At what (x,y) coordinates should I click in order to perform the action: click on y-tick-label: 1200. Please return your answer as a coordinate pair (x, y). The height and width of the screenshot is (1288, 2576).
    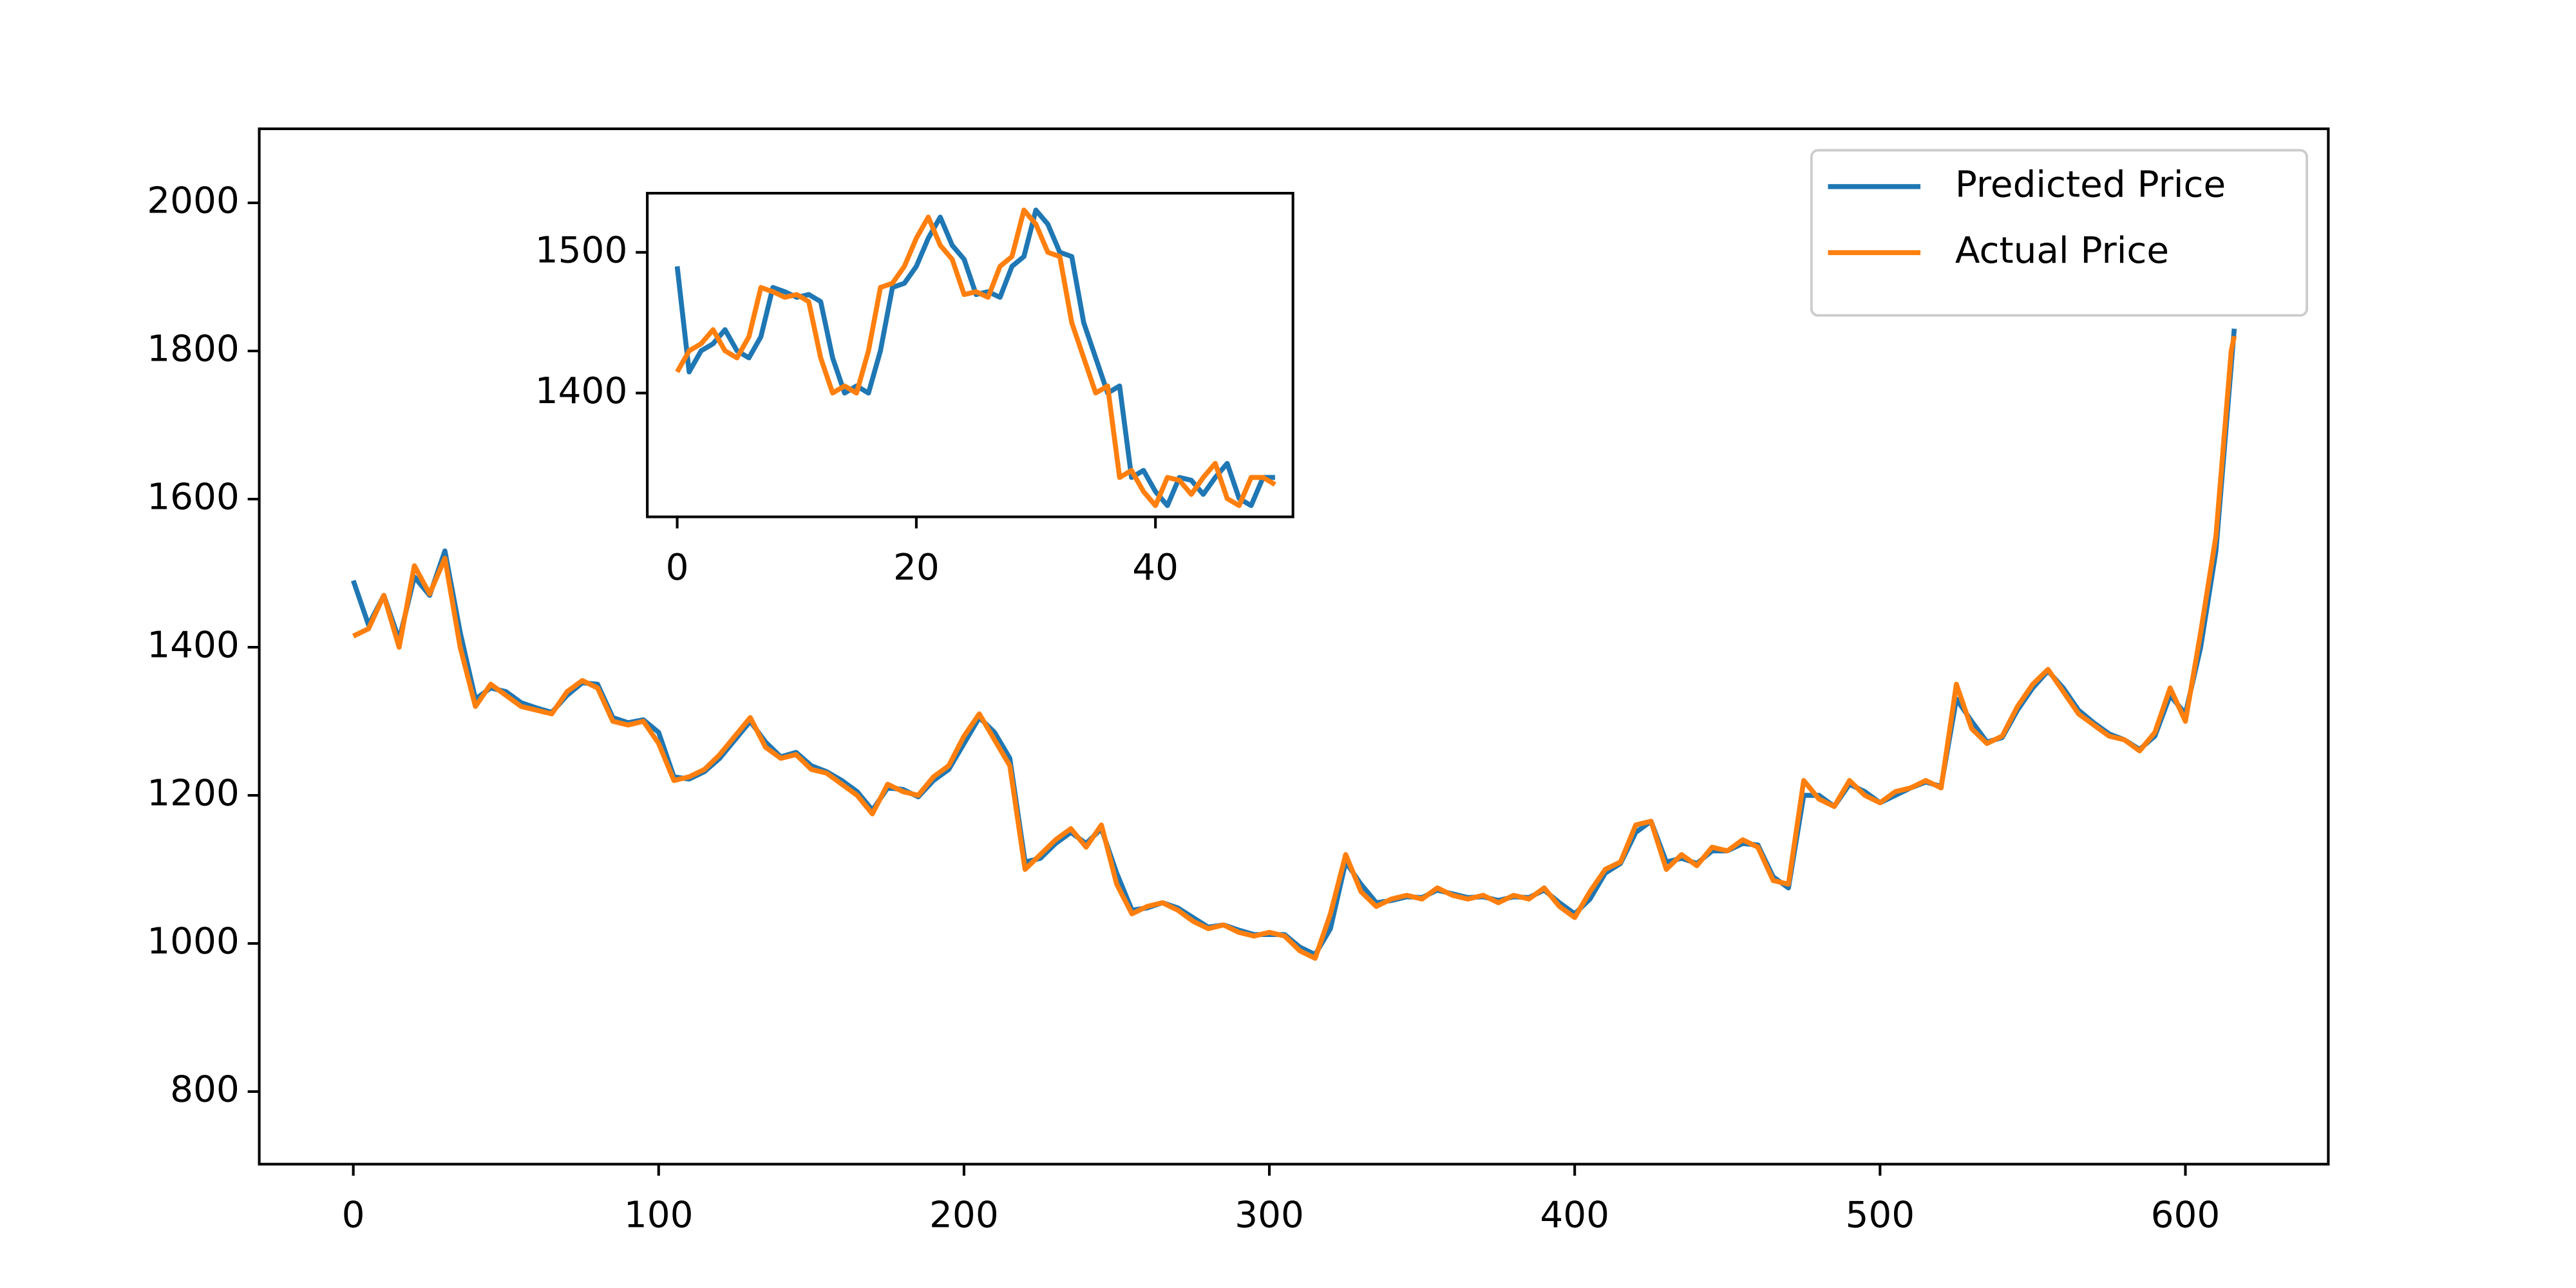
    Looking at the image, I should click on (193, 794).